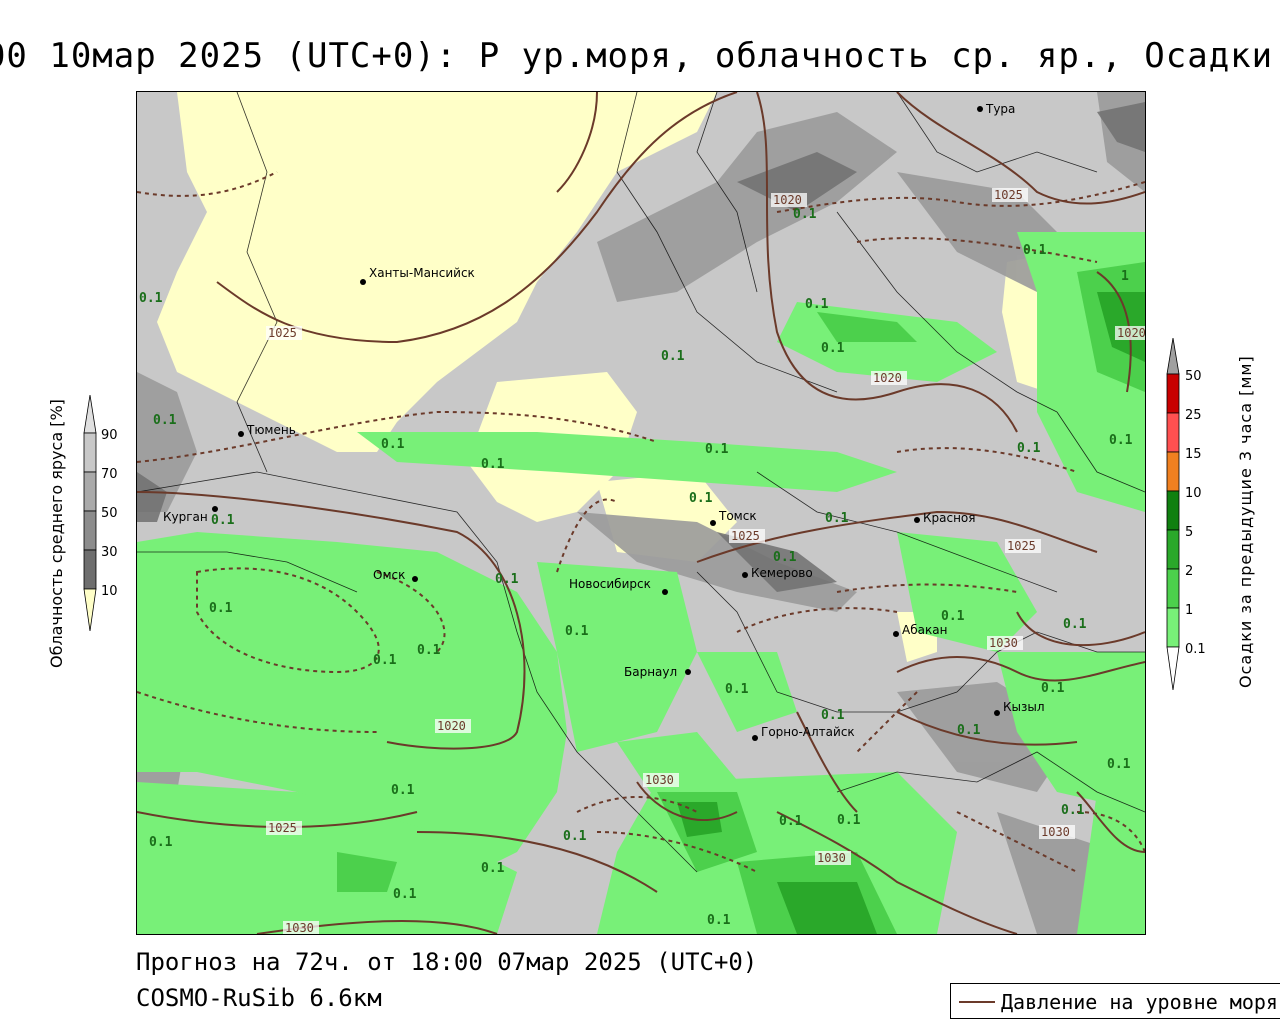 The image size is (1280, 1024). Describe the element at coordinates (259, 998) in the screenshot. I see `model-name: COSMO-RuSib 6.6км` at that location.